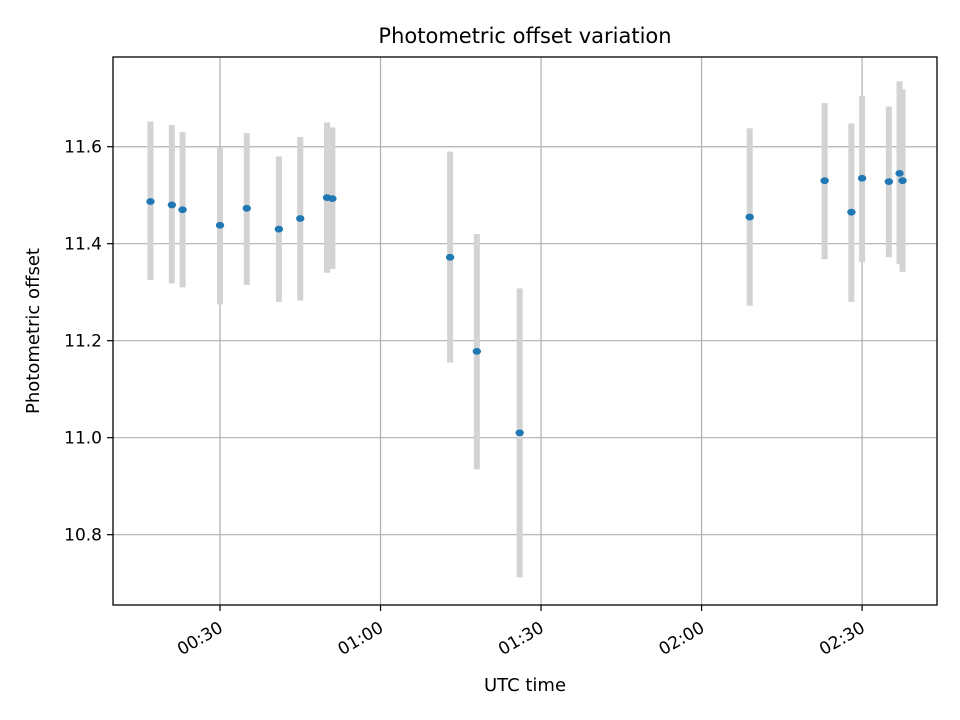 This screenshot has height=720, width=960. Describe the element at coordinates (361, 639) in the screenshot. I see `x-tick-label: 01:00` at that location.